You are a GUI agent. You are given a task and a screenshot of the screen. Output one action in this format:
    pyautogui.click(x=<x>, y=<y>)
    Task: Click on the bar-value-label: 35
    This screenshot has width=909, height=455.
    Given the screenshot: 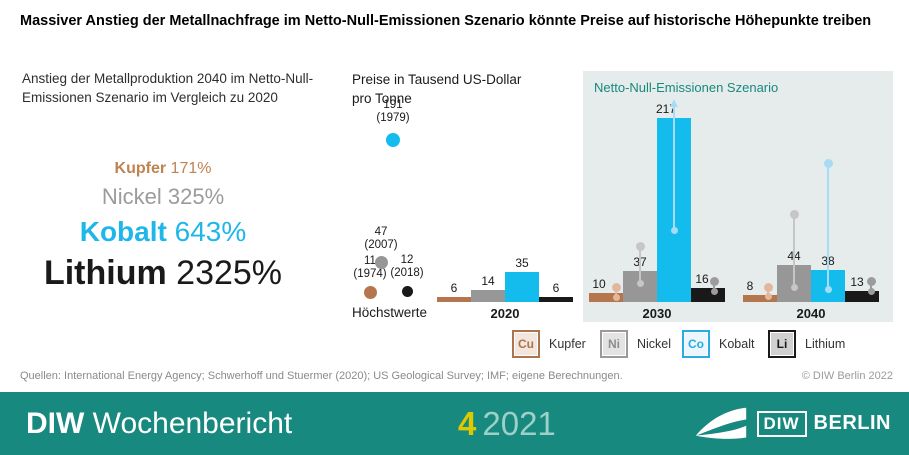 What is the action you would take?
    pyautogui.click(x=522, y=263)
    